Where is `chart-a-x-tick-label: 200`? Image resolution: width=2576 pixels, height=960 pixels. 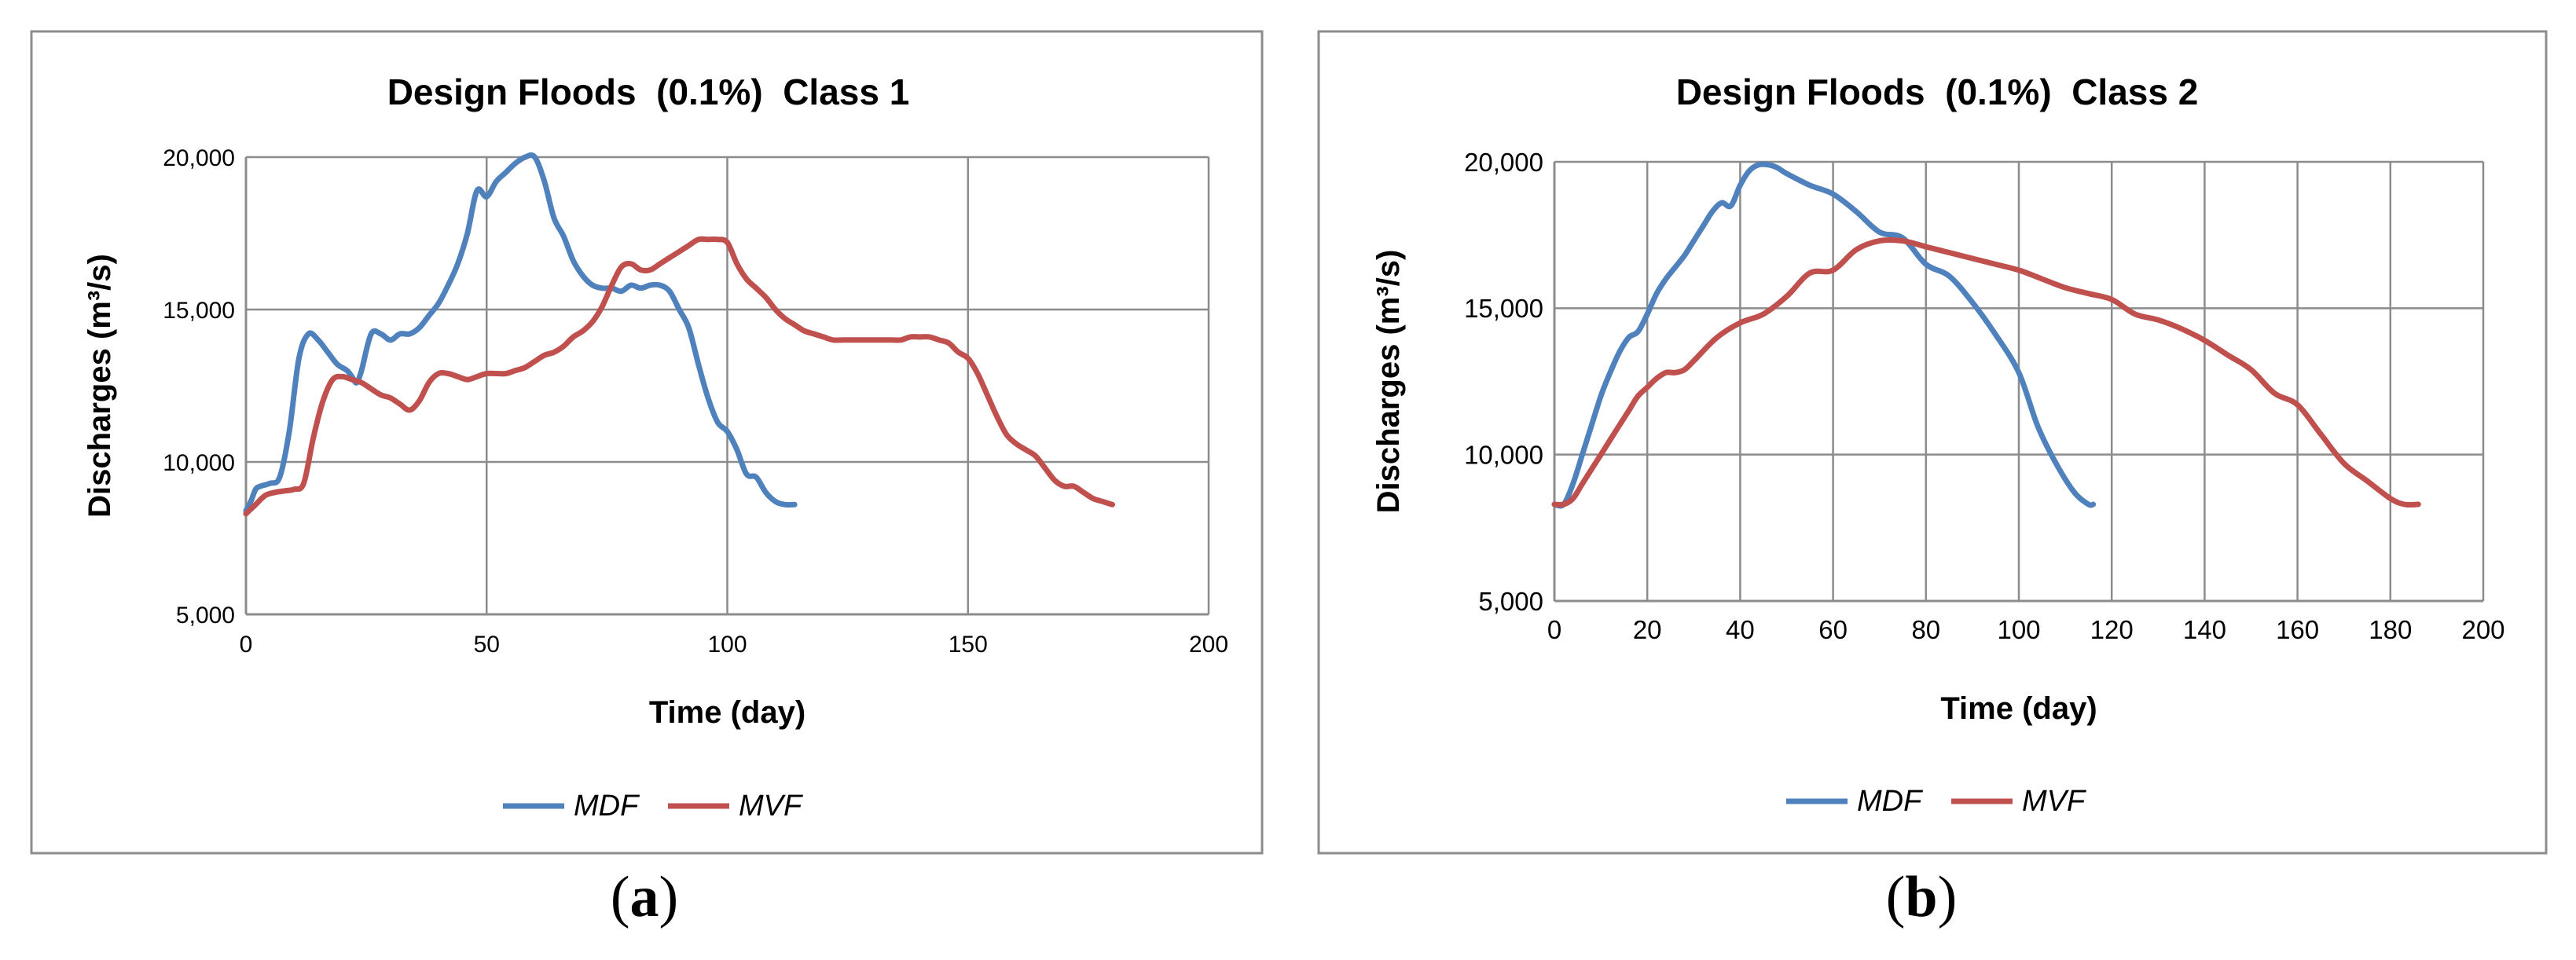 chart-a-x-tick-label: 200 is located at coordinates (1208, 645).